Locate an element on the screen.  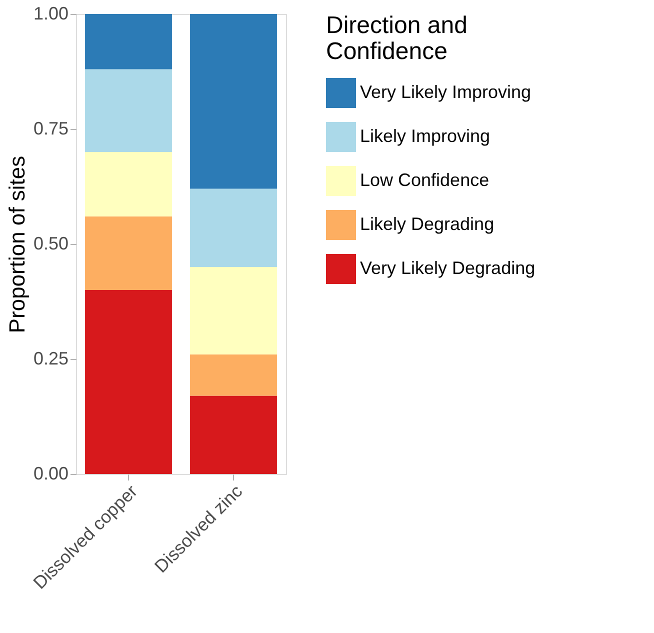
y-tick-label: 1.00 is located at coordinates (50, 14).